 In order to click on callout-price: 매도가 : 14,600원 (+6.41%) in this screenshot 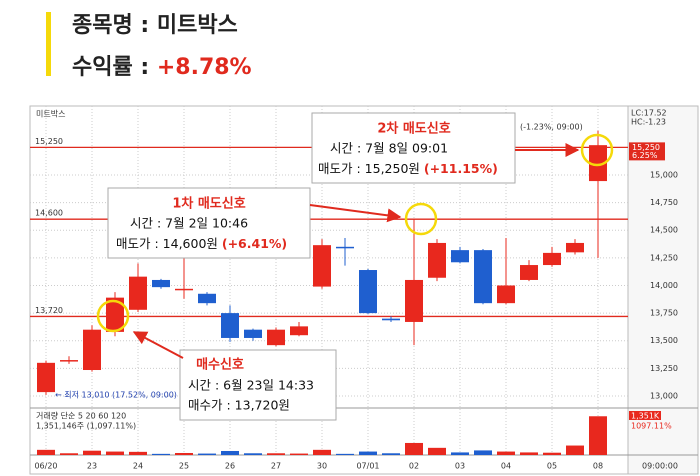, I will do `click(201, 243)`.